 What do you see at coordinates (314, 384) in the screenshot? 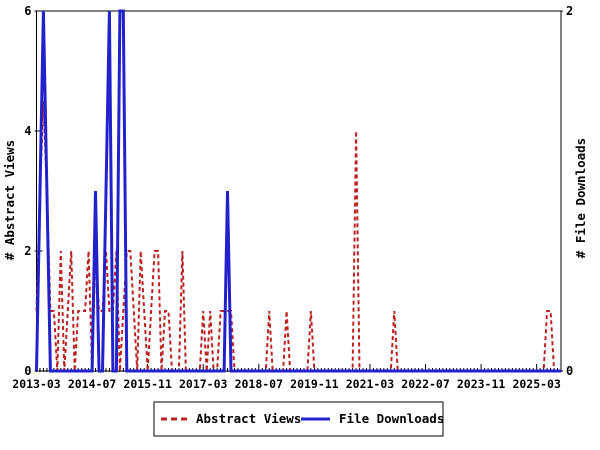
I see `x-axis-tick-label: 2019-11` at bounding box center [314, 384].